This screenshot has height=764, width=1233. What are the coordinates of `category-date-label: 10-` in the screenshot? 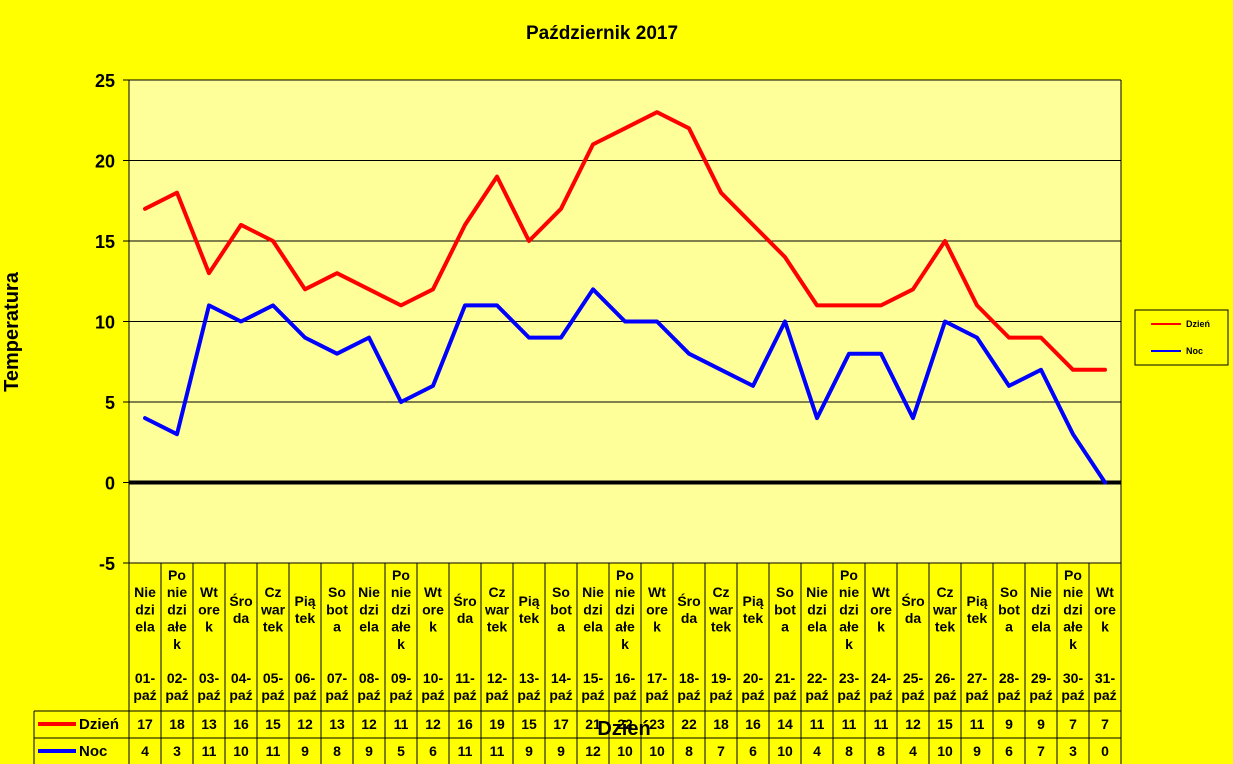 It's located at (433, 678).